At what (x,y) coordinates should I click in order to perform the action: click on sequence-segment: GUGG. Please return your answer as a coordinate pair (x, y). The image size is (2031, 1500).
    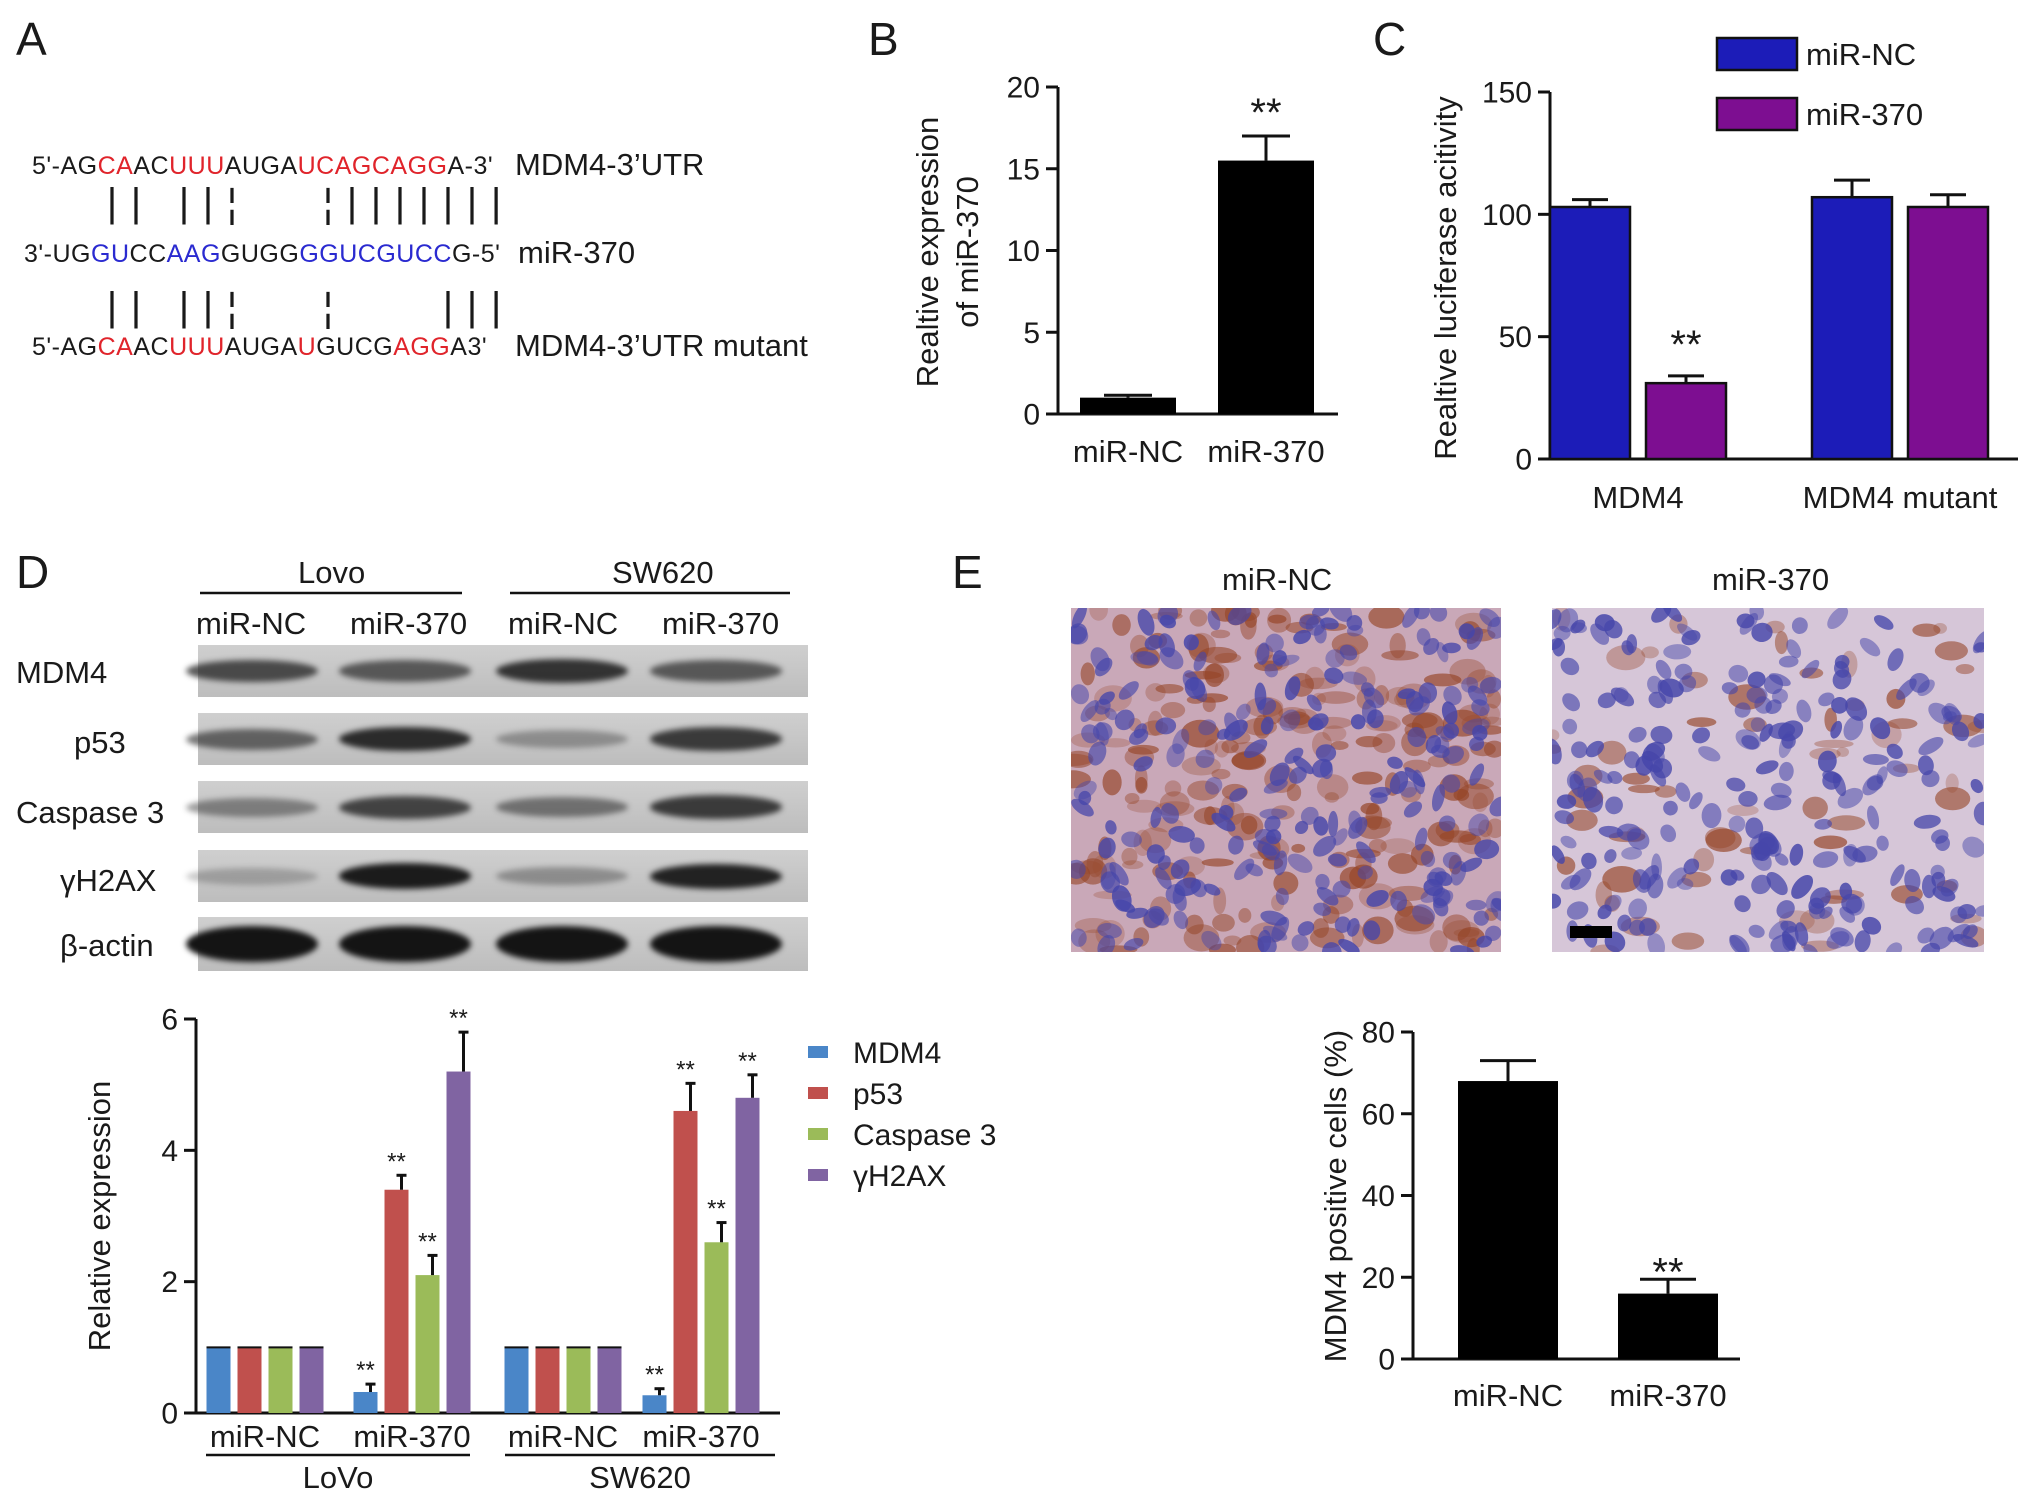
    Looking at the image, I should click on (260, 254).